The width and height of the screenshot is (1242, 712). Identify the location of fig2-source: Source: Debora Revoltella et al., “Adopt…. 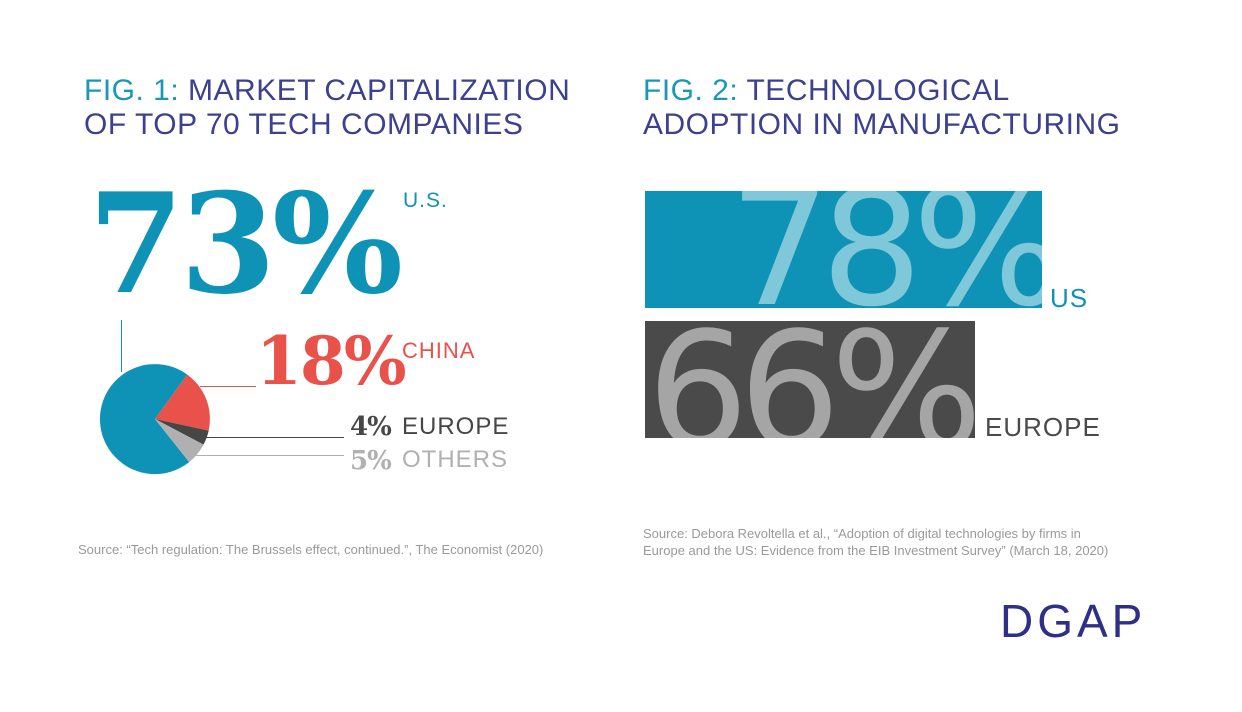
(875, 542).